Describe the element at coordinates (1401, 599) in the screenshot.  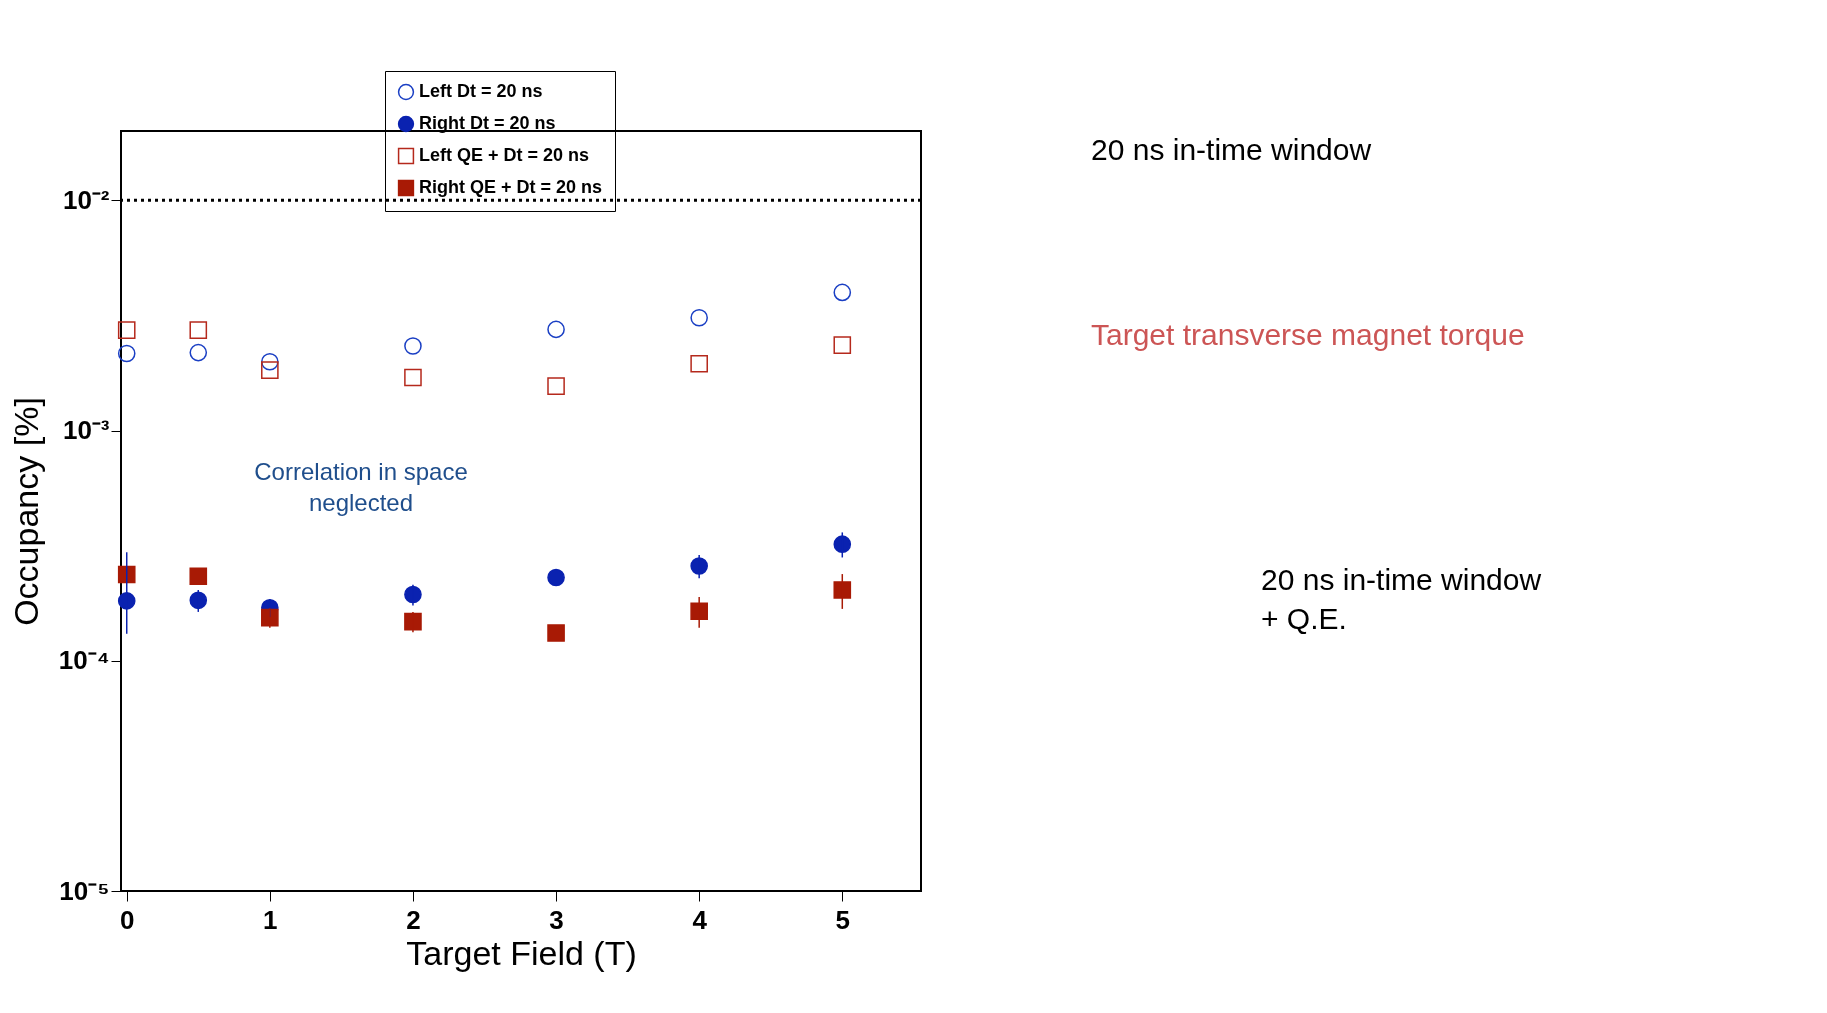
I see `text: 20 ns in-time window + Q.E.` at that location.